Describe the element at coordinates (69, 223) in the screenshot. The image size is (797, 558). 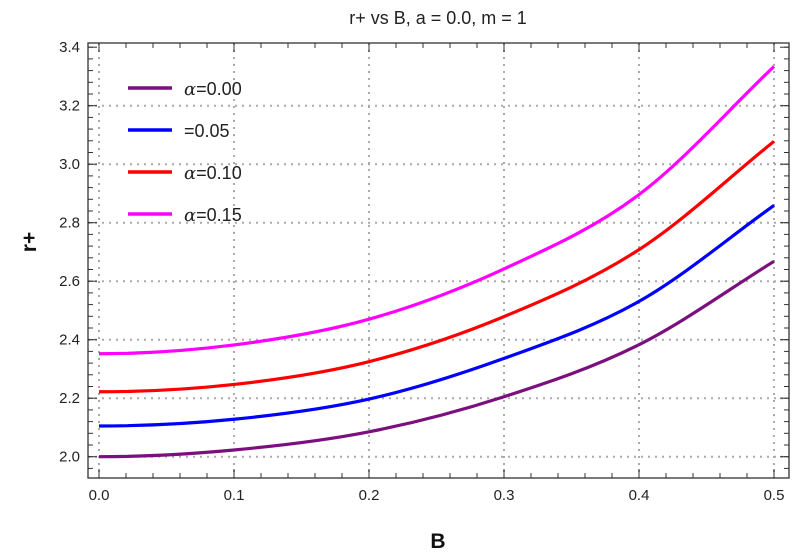
I see `y-tick-label: 2.8` at that location.